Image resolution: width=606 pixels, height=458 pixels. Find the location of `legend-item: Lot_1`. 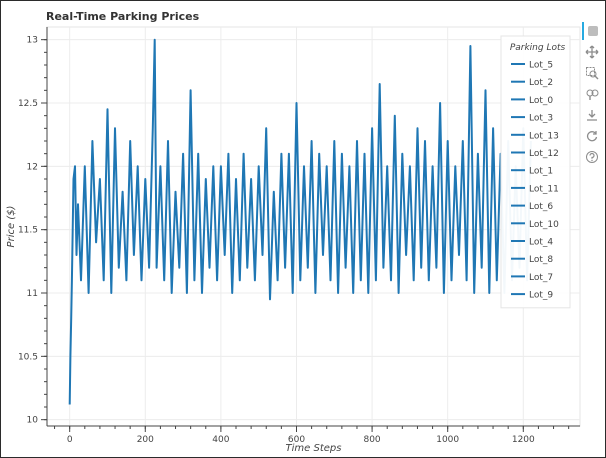

legend-item: Lot_1 is located at coordinates (532, 172).